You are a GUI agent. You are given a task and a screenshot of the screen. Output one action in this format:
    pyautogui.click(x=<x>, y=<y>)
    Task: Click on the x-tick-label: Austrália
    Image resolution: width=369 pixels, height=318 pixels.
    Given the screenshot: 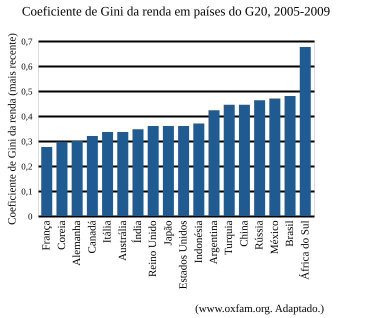 What is the action you would take?
    pyautogui.click(x=122, y=240)
    